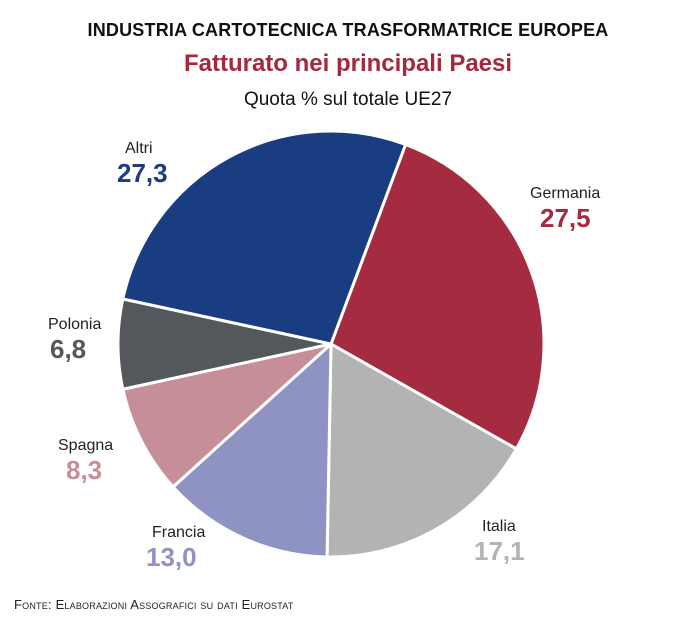 This screenshot has width=696, height=631. Describe the element at coordinates (348, 99) in the screenshot. I see `chart-caption: Quota % sul totale UE27` at that location.